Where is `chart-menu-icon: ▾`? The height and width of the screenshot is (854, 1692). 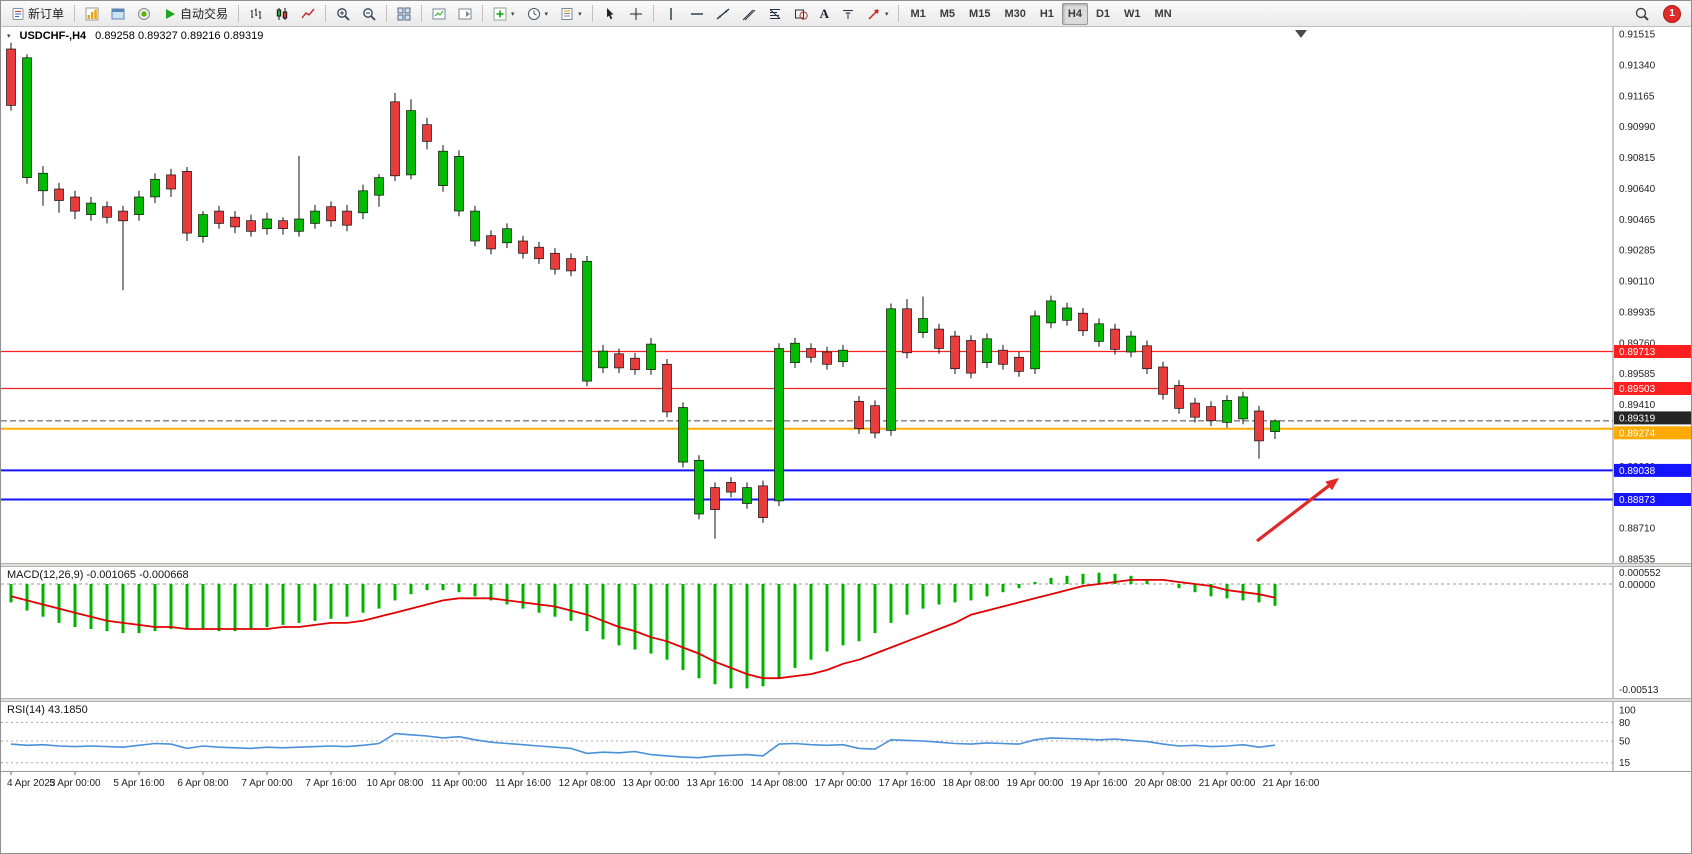 chart-menu-icon: ▾ is located at coordinates (9, 36).